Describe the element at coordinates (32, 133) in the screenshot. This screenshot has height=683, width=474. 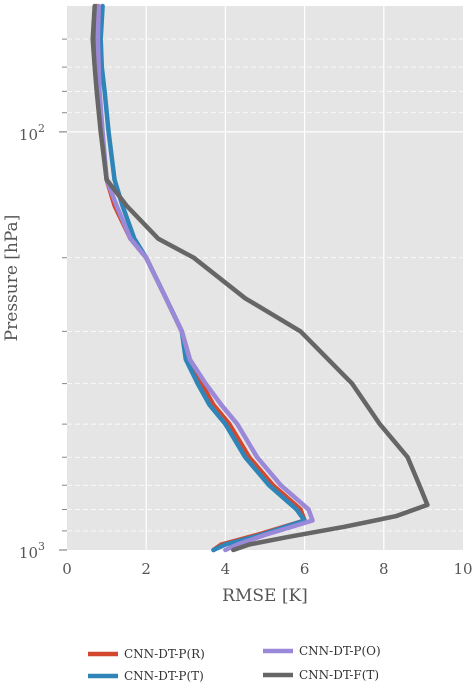
I see `y-tick-label: 10²` at that location.